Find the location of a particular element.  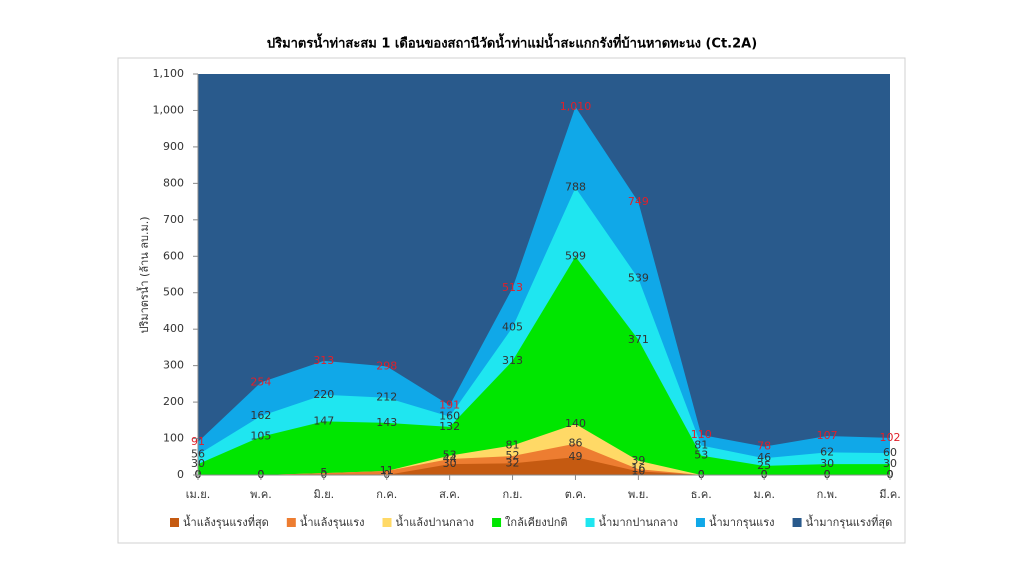

y-tick-label: 100 is located at coordinates (173, 438).